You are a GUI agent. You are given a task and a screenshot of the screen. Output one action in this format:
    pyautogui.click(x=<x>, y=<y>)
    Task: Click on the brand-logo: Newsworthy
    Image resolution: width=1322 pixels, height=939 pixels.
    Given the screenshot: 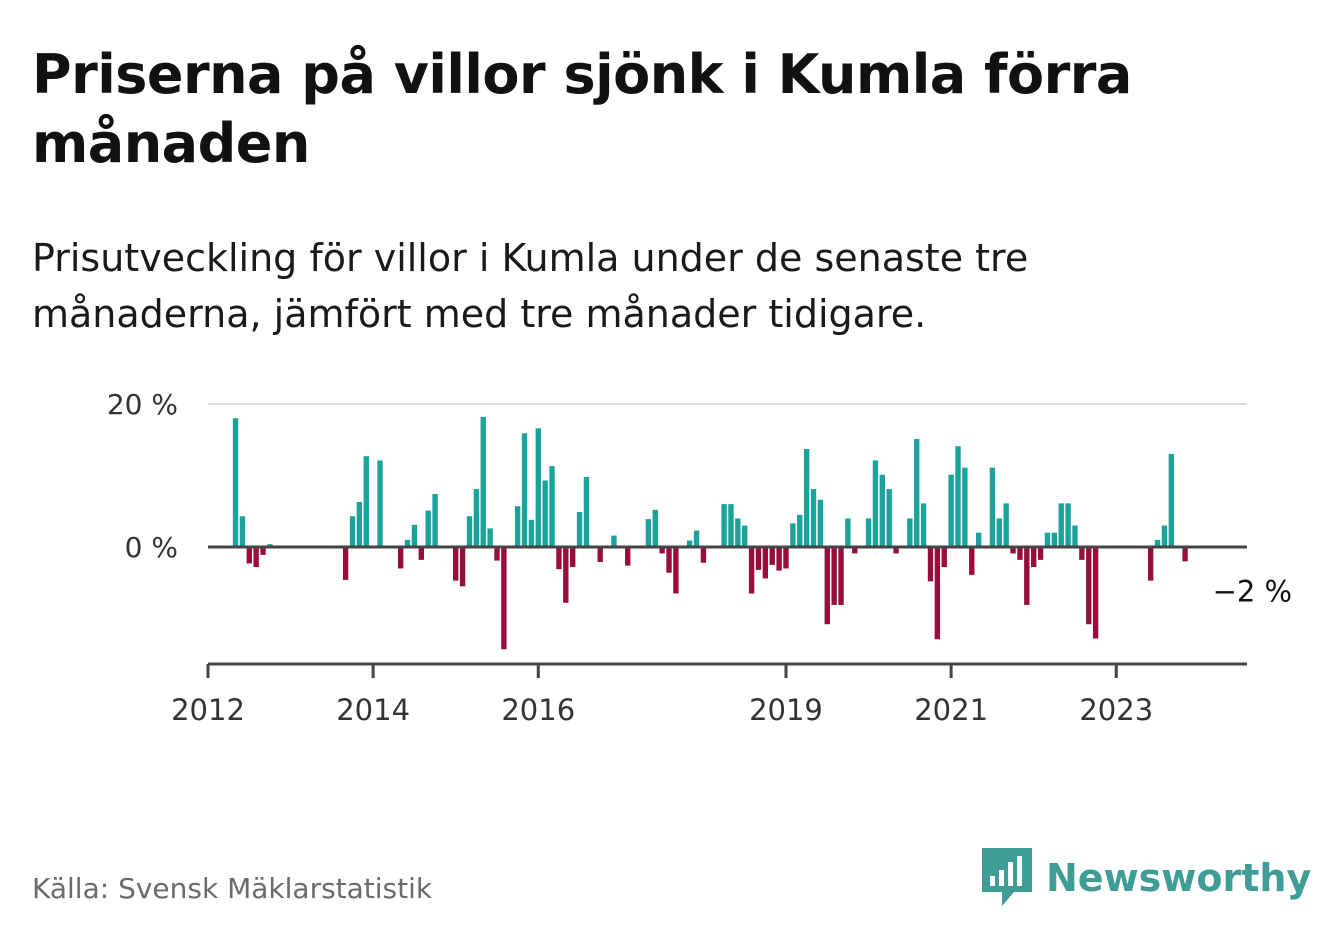 What is the action you would take?
    pyautogui.click(x=1146, y=878)
    